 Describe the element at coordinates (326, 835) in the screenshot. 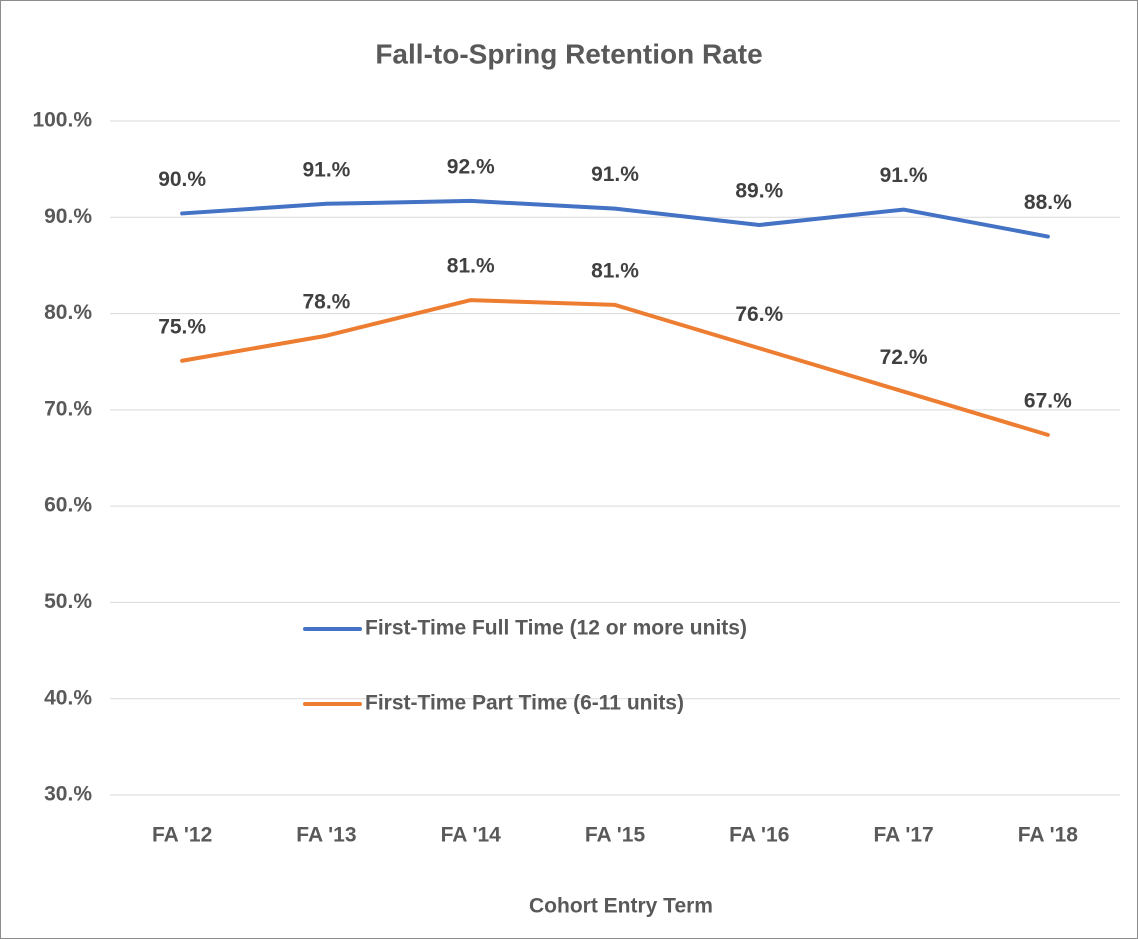

I see `x-tick-label: FA '13` at that location.